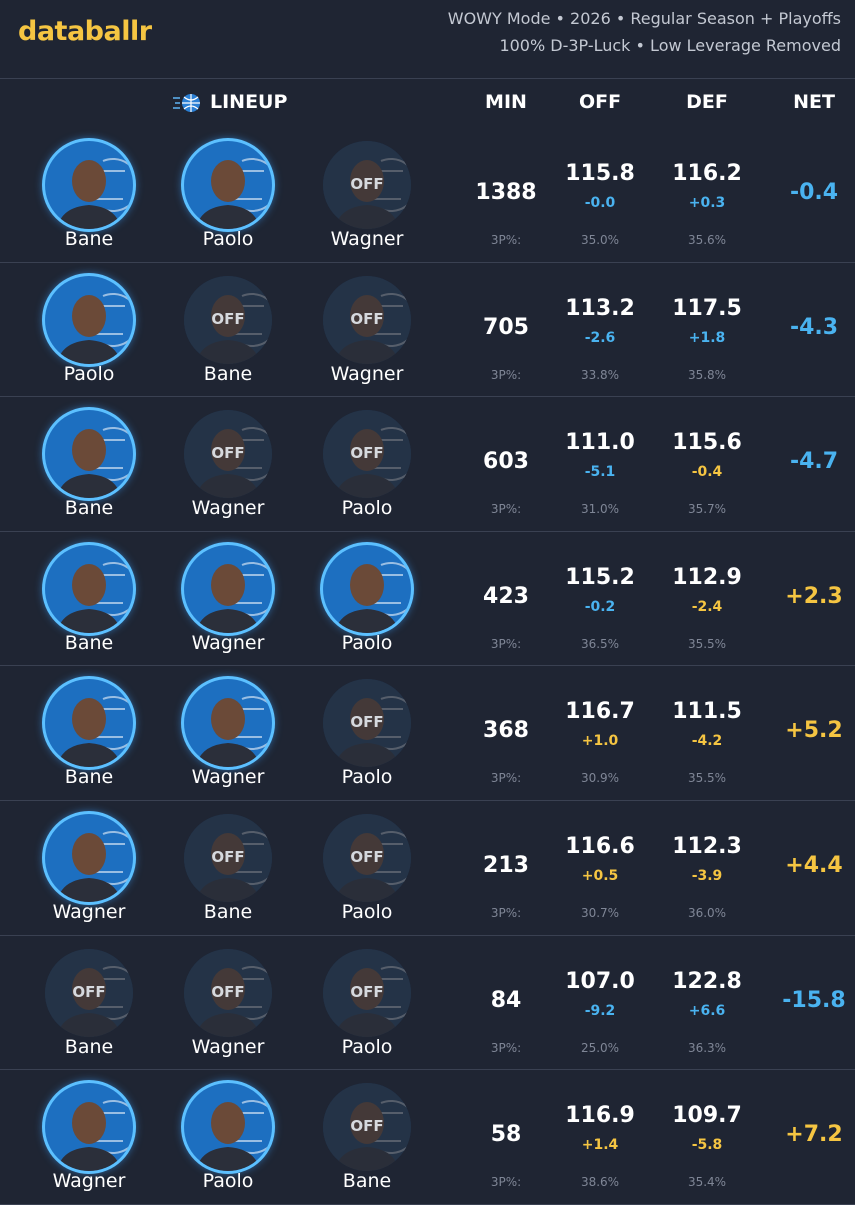 The width and height of the screenshot is (855, 1205). I want to click on net-rating: +4.4, so click(814, 865).